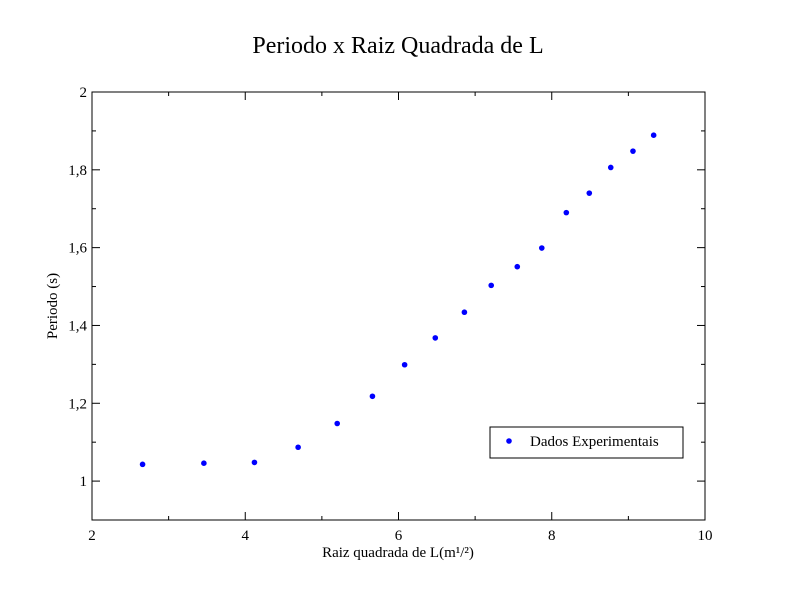  I want to click on x-axis-label: Raiz quadrada de L(m¹/²), so click(398, 553).